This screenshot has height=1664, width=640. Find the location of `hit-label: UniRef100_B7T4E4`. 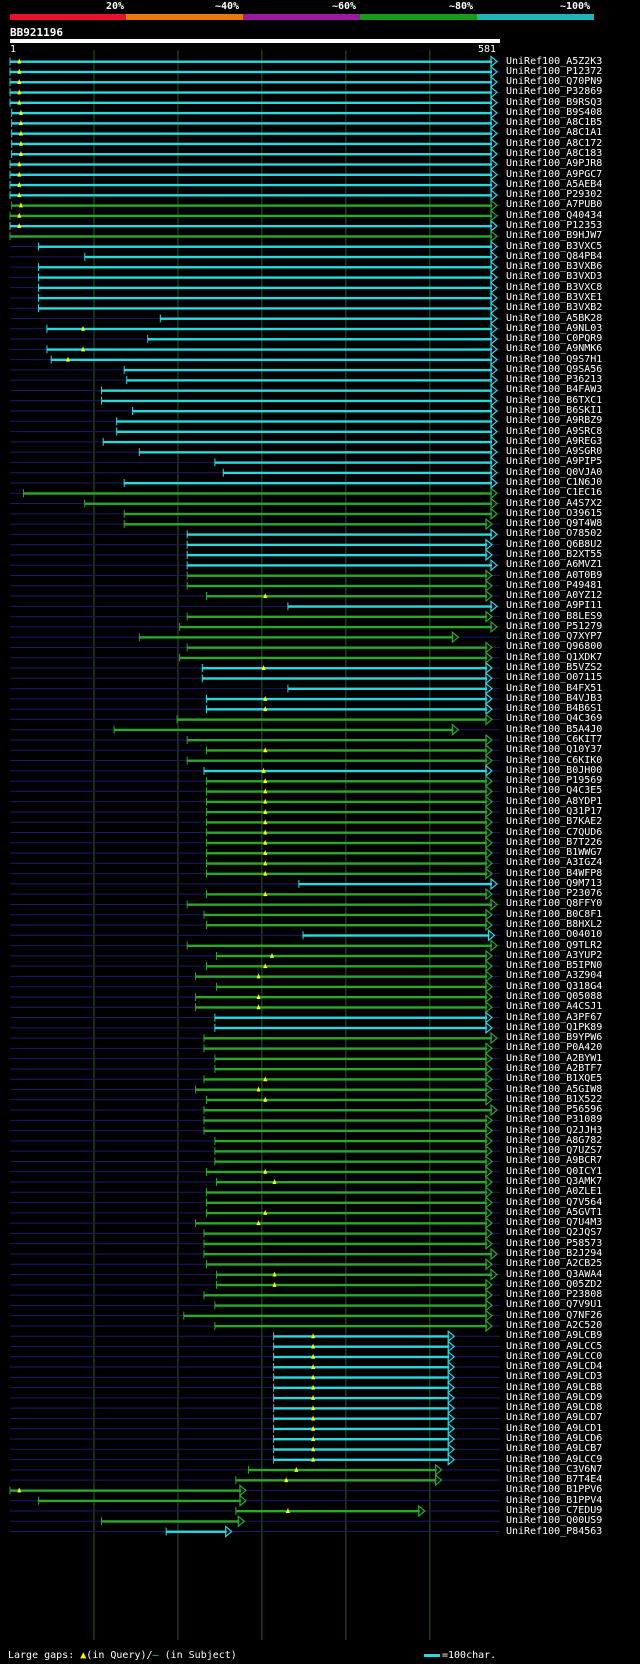

hit-label: UniRef100_B7T4E4 is located at coordinates (554, 1480).